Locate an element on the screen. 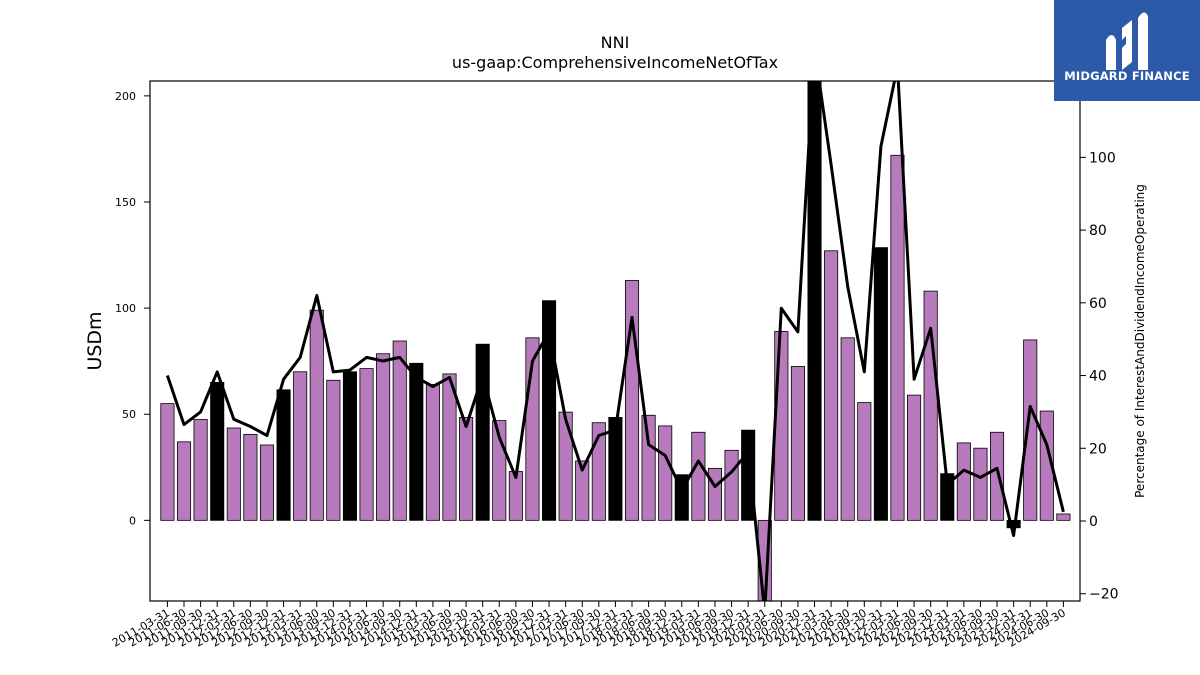  y-tick-label: 150 is located at coordinates (125, 202).